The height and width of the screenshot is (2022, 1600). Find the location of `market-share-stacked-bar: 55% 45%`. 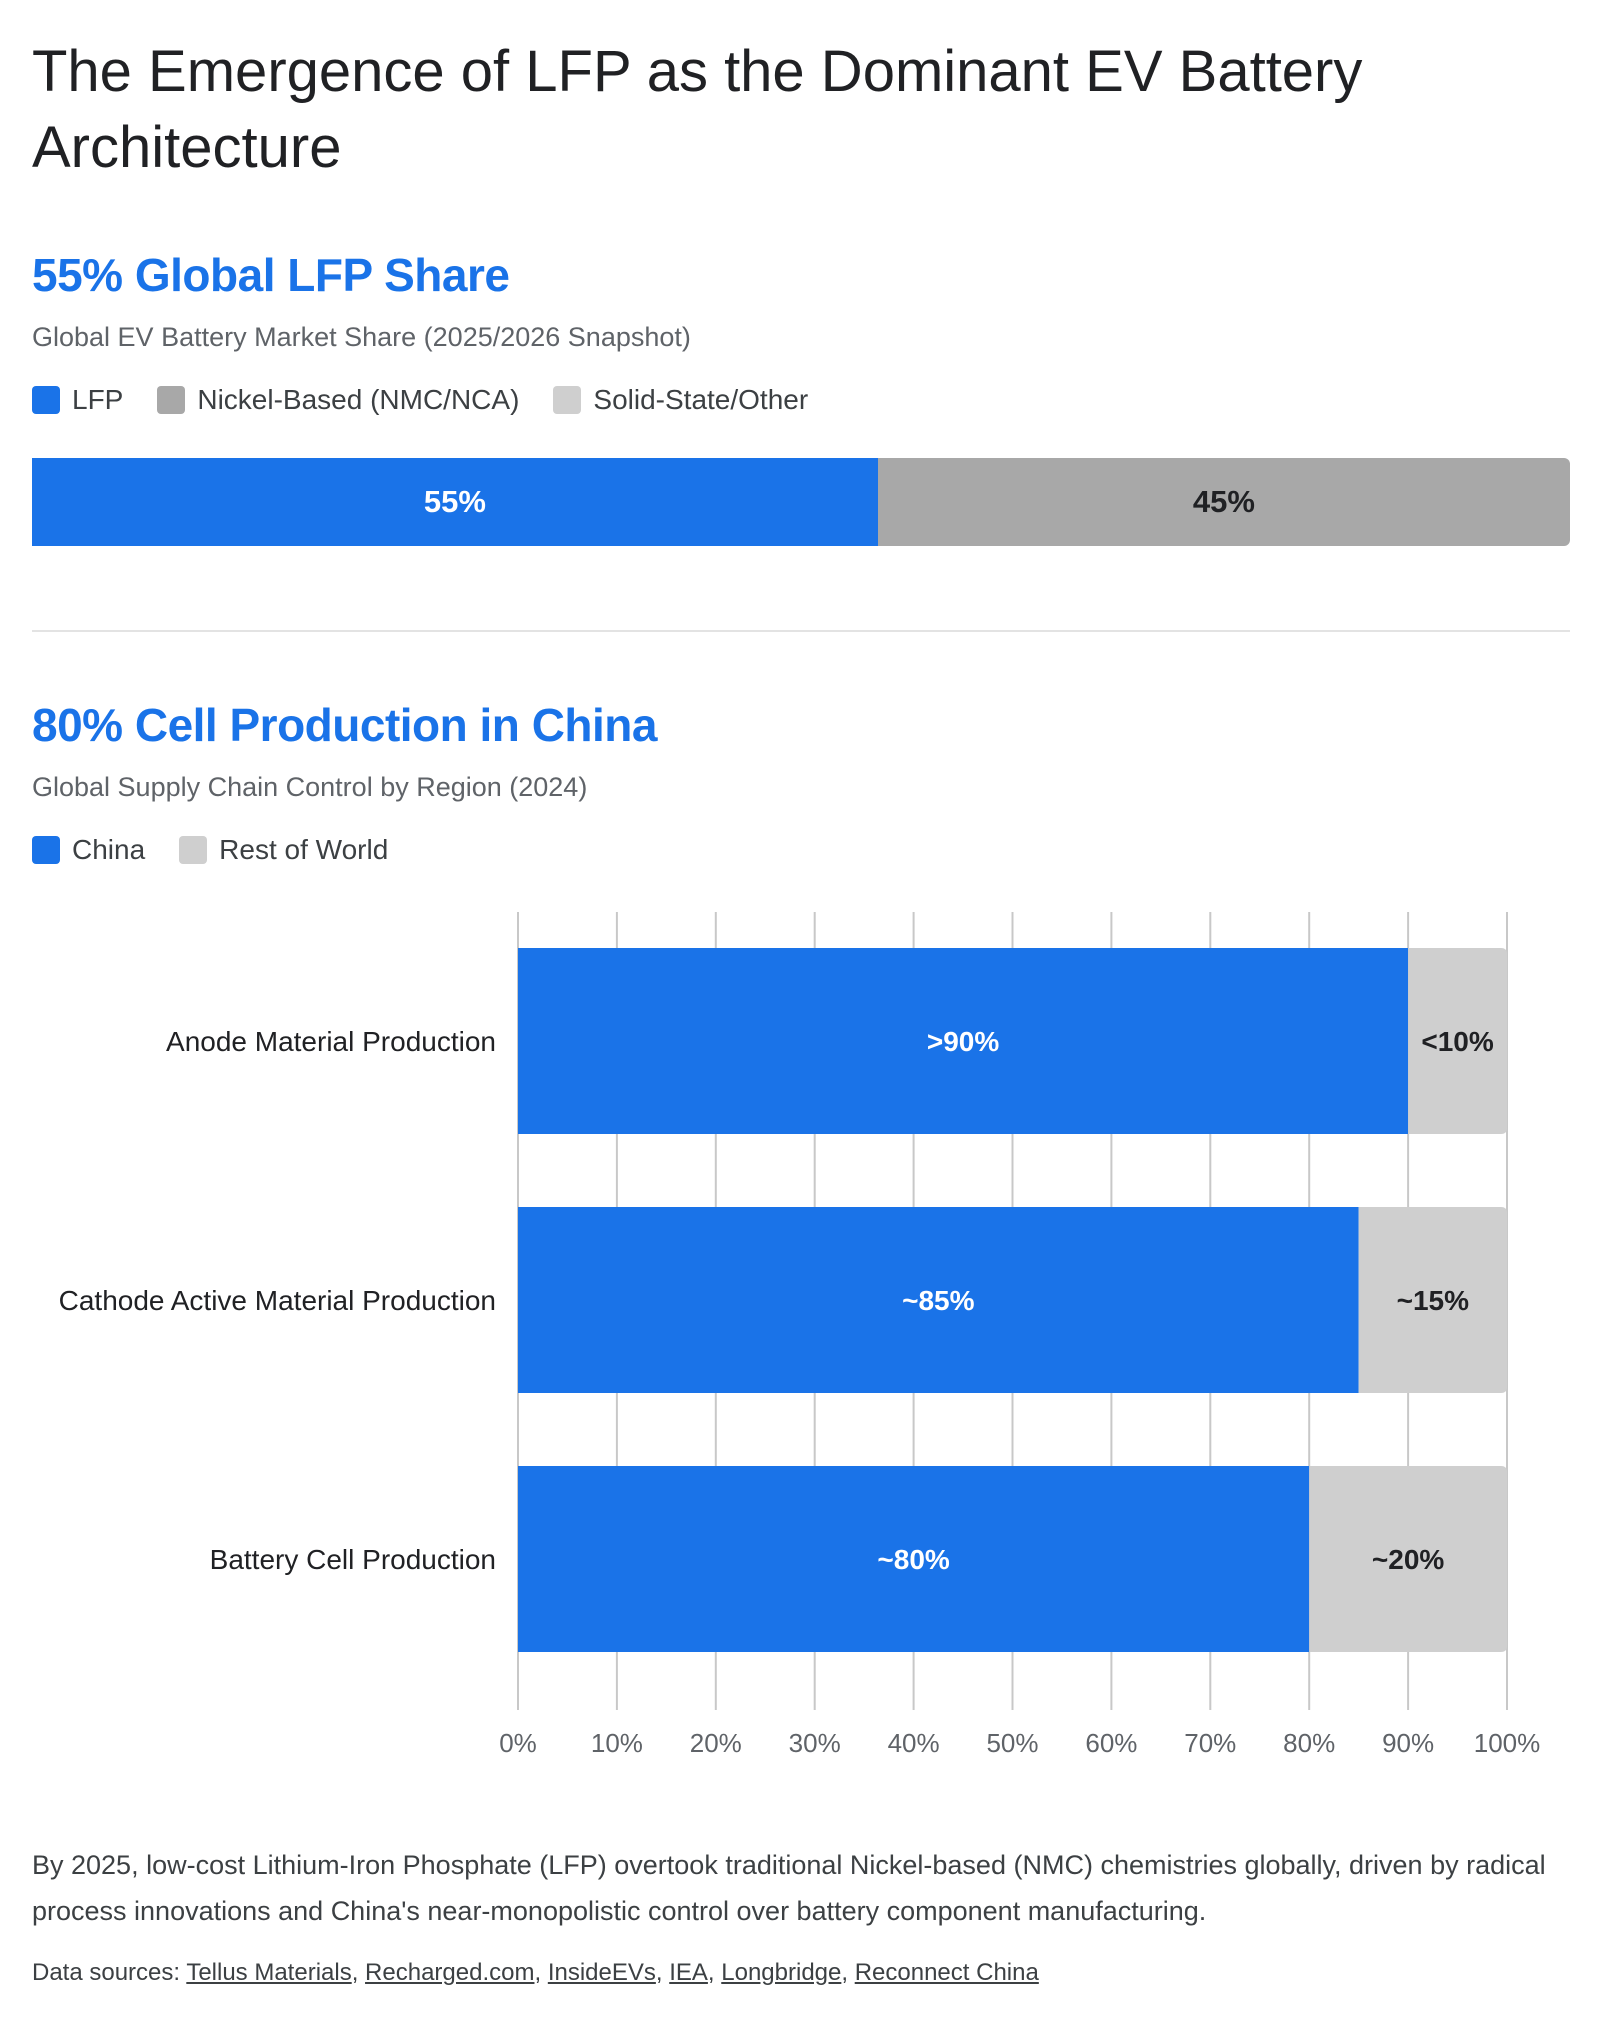

market-share-stacked-bar: 55% 45% is located at coordinates (801, 502).